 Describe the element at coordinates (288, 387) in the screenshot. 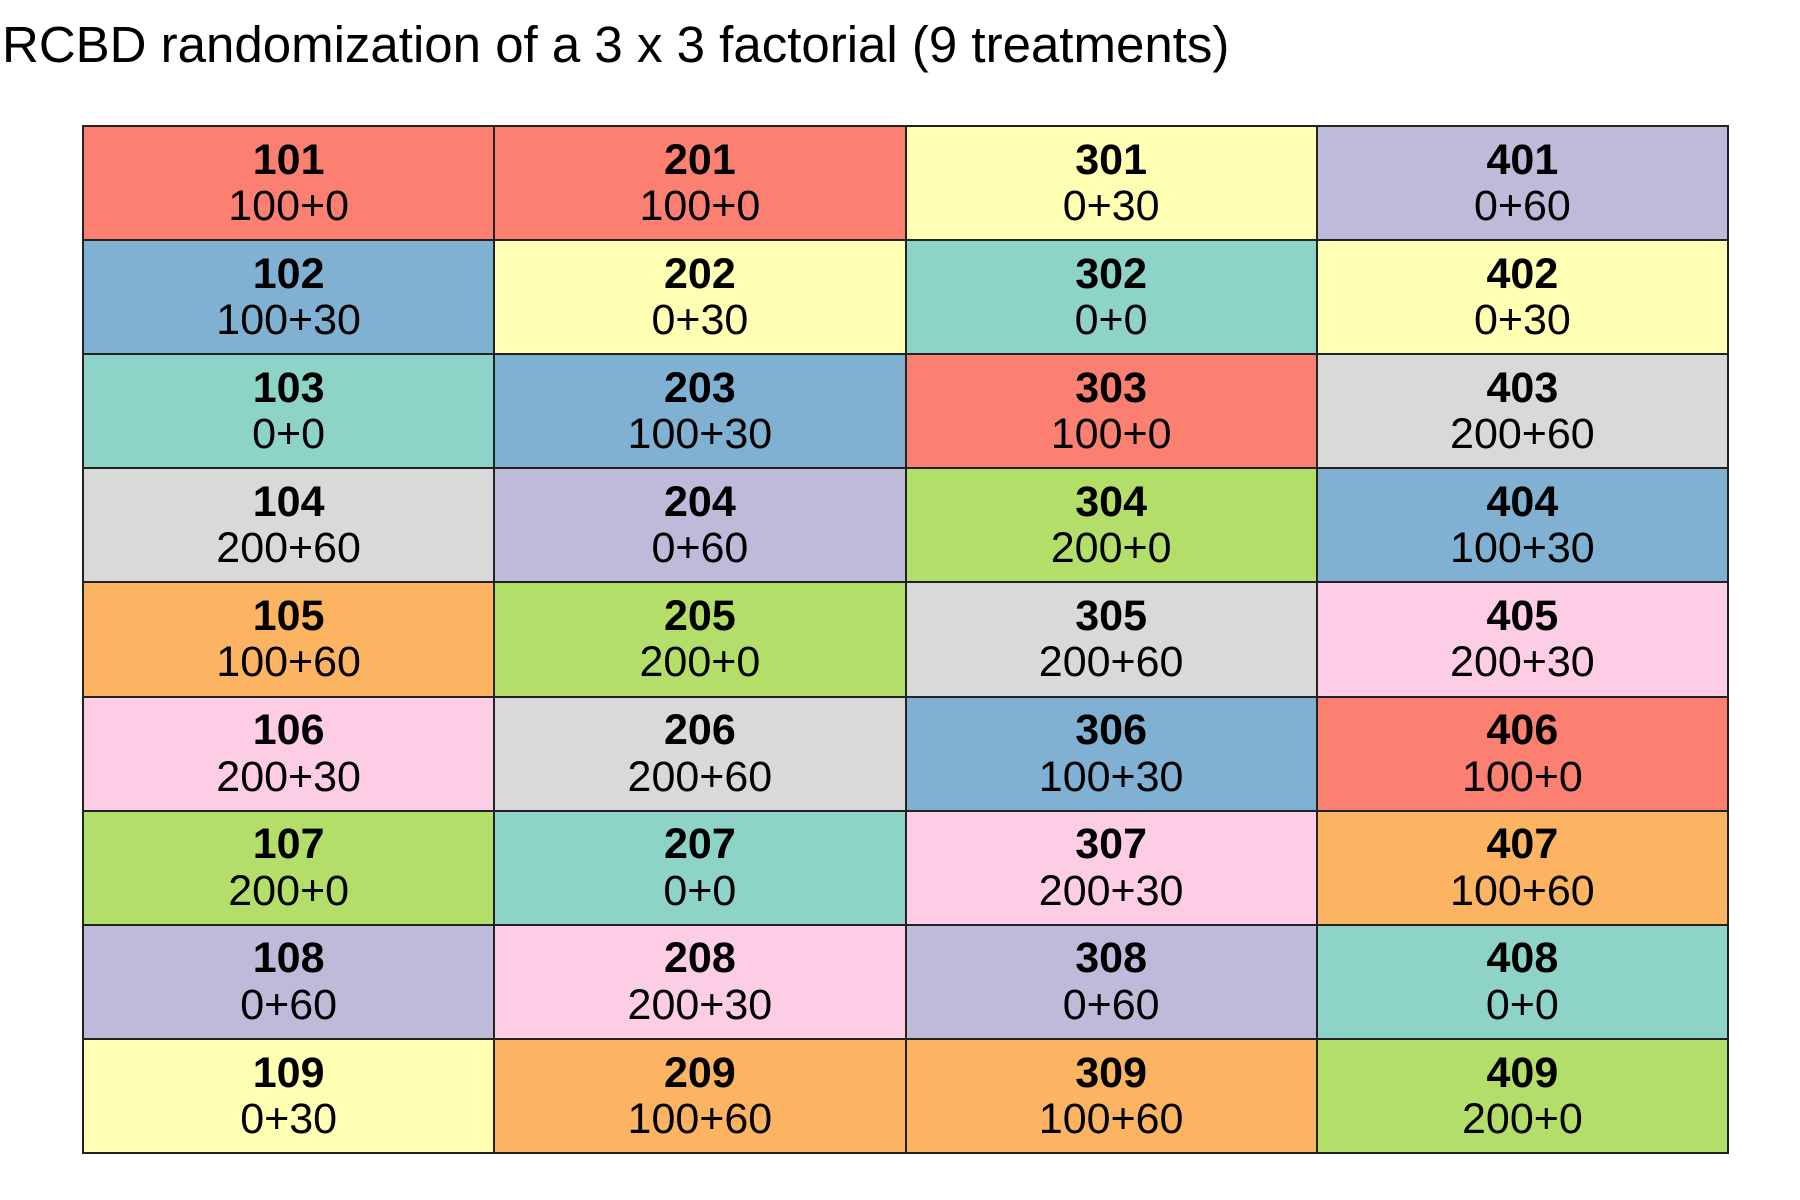

I see `plot-number: 103` at that location.